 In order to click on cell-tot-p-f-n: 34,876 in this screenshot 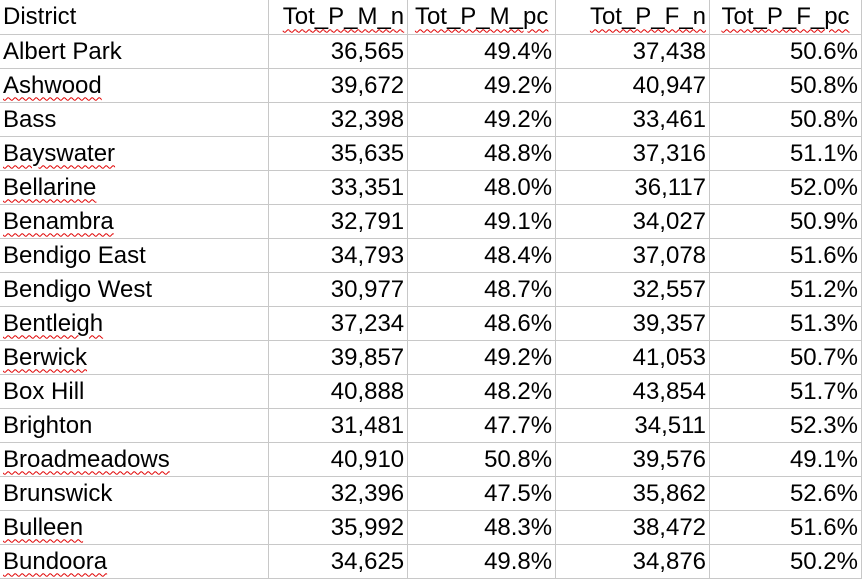, I will do `click(633, 561)`.